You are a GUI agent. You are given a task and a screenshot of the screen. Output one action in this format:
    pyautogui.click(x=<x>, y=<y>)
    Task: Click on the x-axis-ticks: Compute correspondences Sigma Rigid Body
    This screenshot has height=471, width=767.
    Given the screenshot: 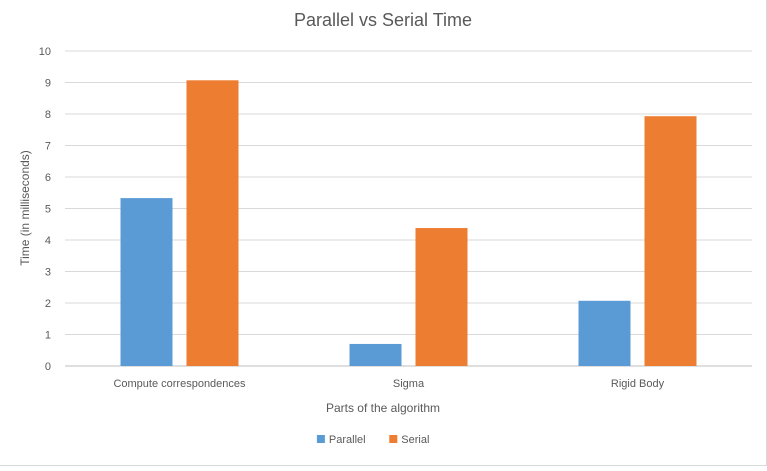 What is the action you would take?
    pyautogui.click(x=388, y=384)
    